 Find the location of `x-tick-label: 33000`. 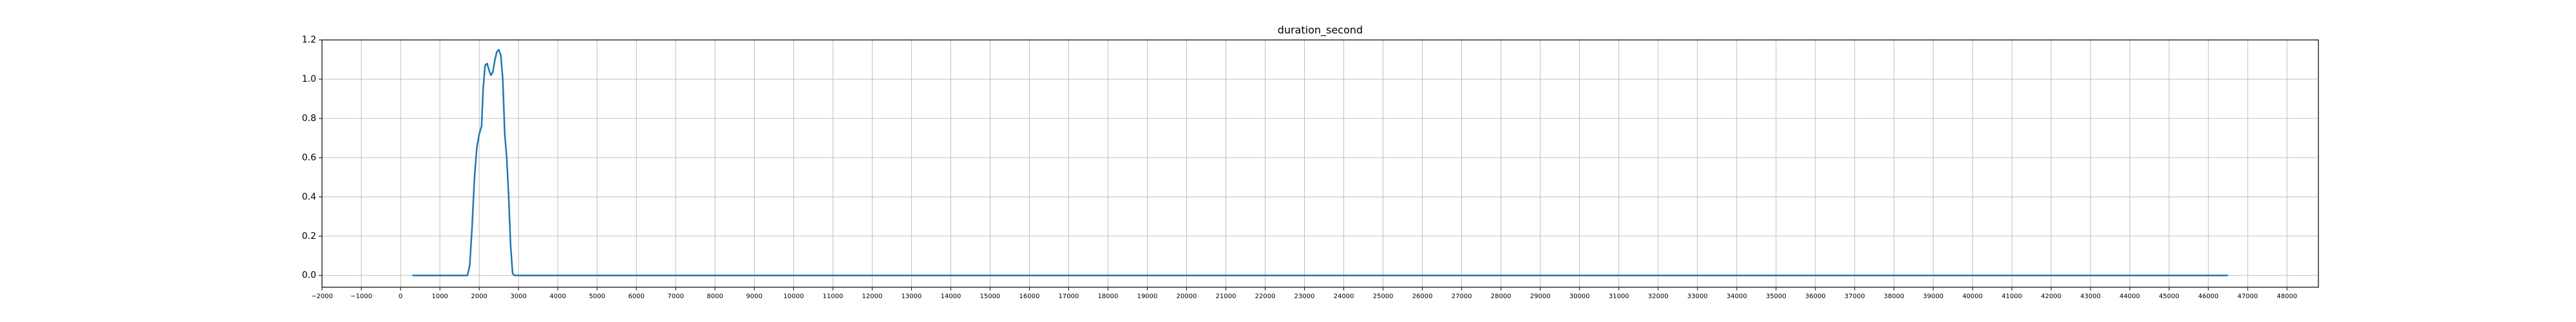

x-tick-label: 33000 is located at coordinates (1698, 296).